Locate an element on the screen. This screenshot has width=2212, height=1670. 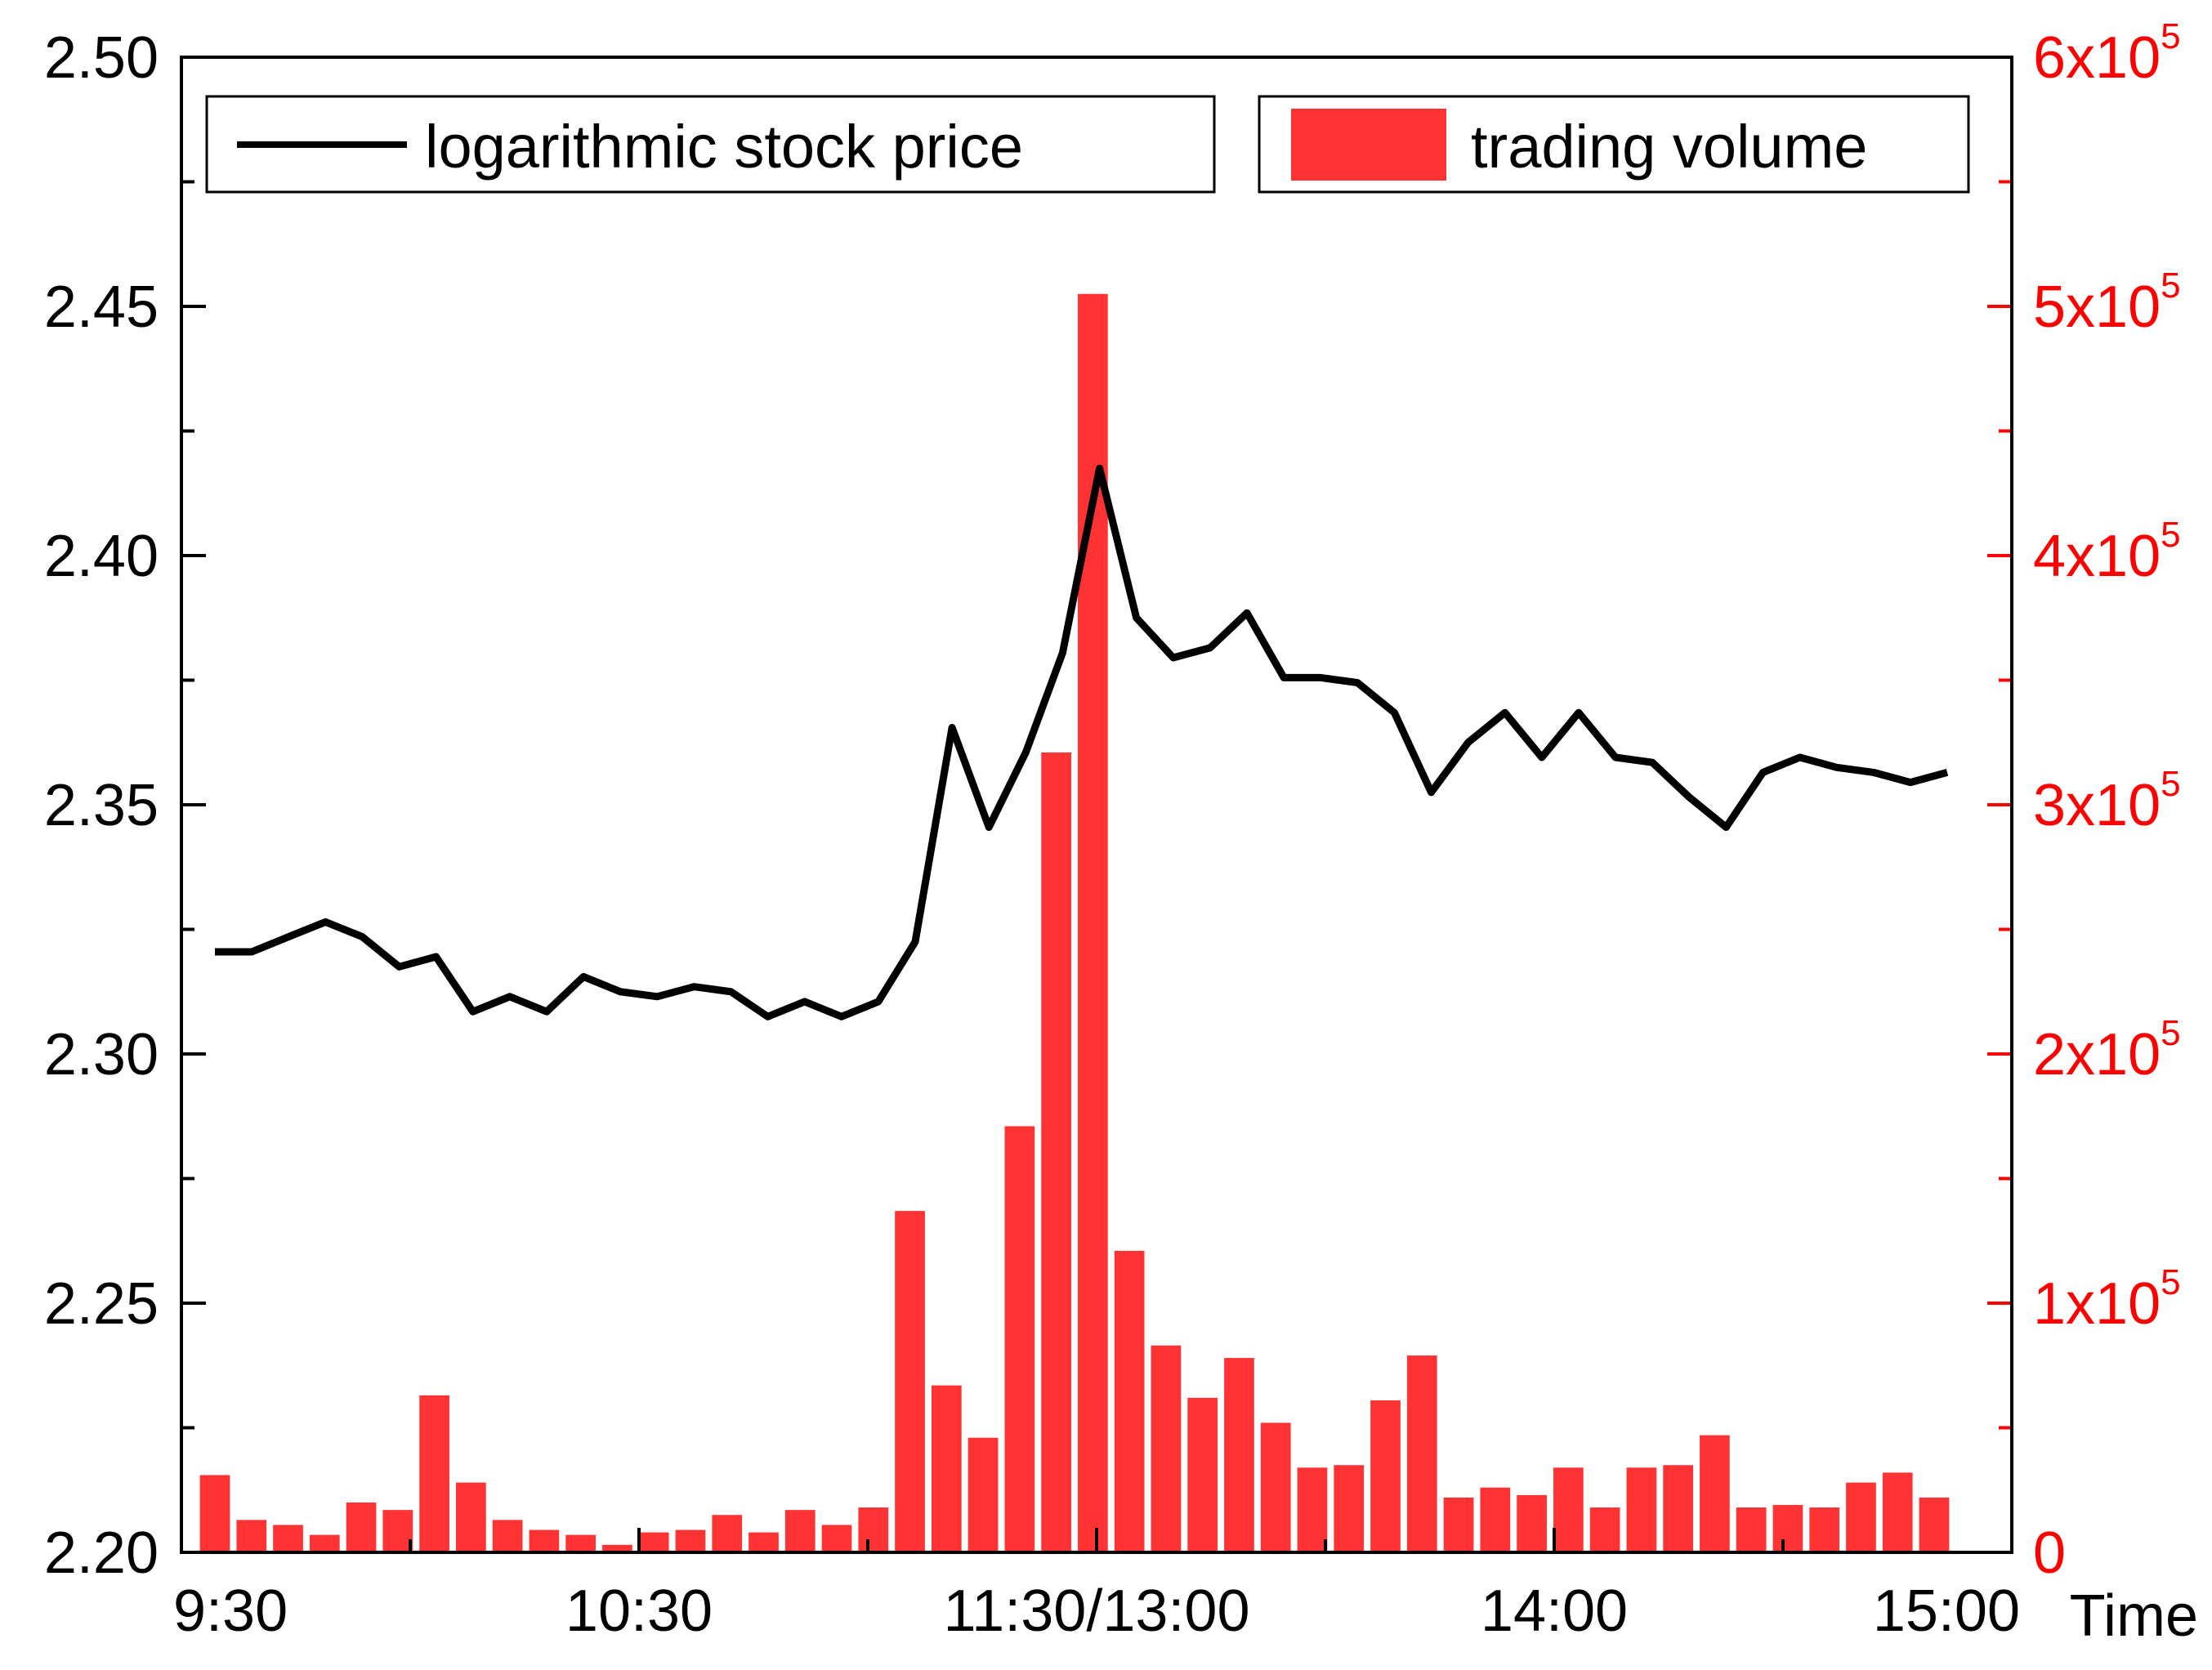
legend-volume-label: trading volume is located at coordinates (1669, 147).